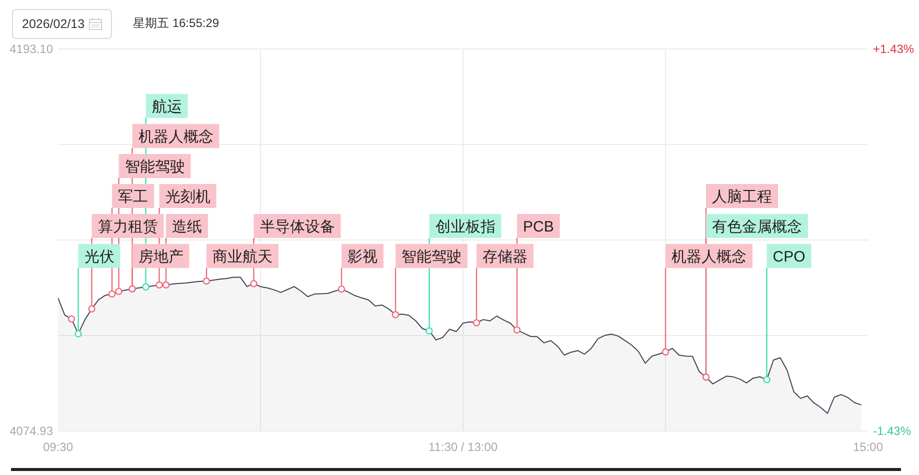 This screenshot has height=475, width=919. Describe the element at coordinates (242, 257) in the screenshot. I see `data-label: 商业航天` at that location.